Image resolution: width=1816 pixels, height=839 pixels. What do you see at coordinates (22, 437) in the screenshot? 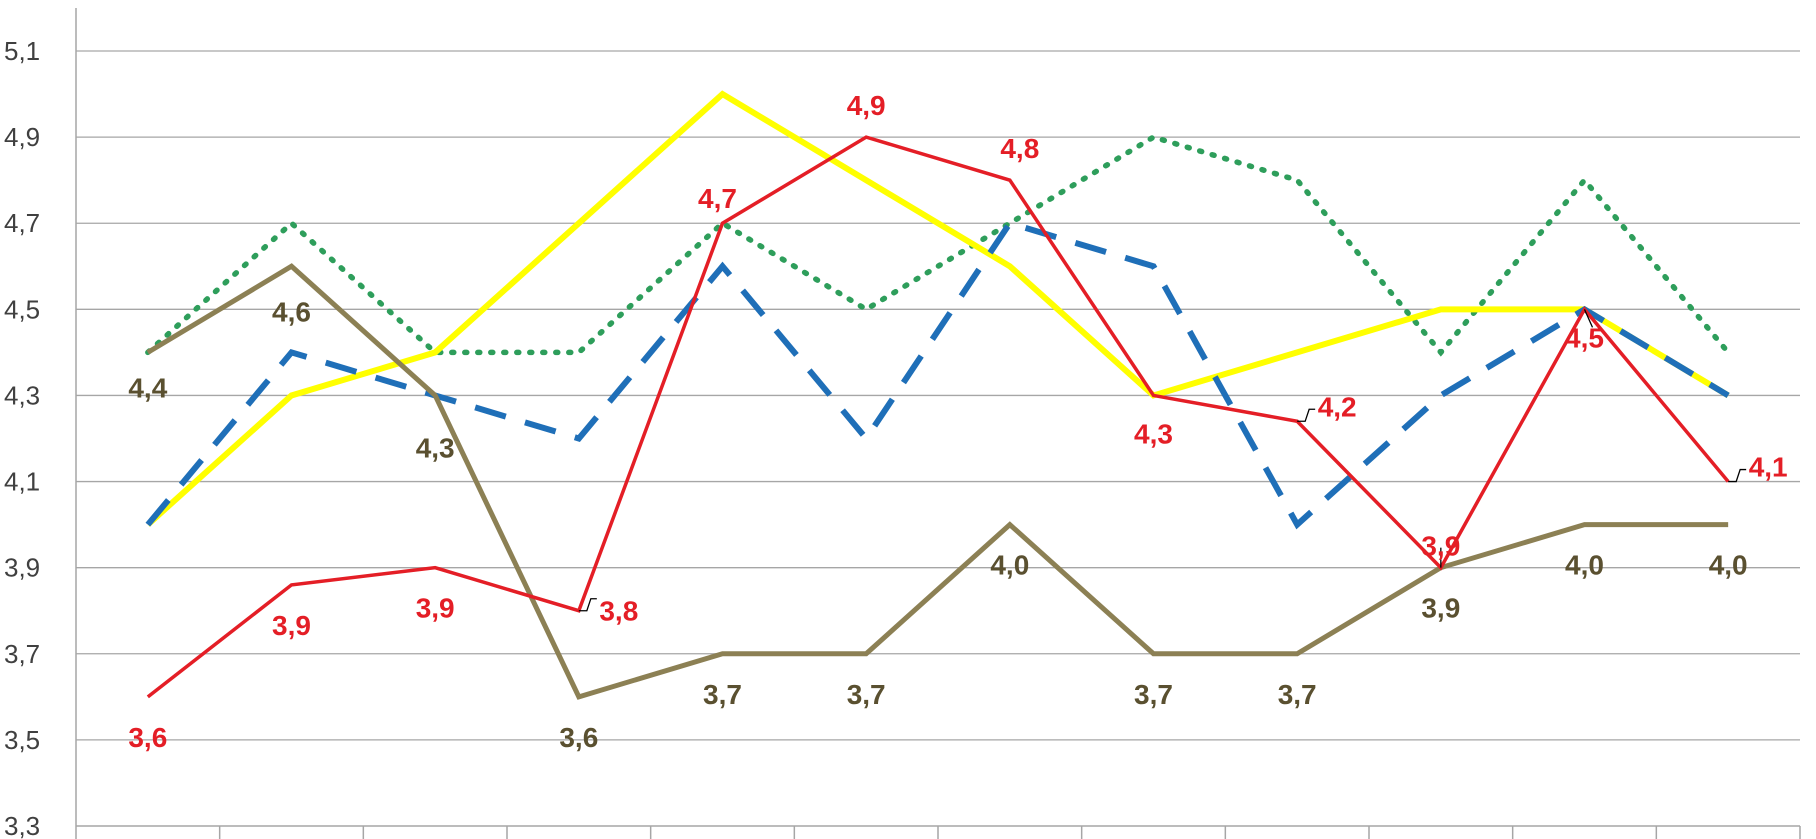
I see `y-axis-tick-labels: 3,3 3,5 3,7 3,9 4,1 4,3 4,5 4,7 4,9 5,1` at bounding box center [22, 437].